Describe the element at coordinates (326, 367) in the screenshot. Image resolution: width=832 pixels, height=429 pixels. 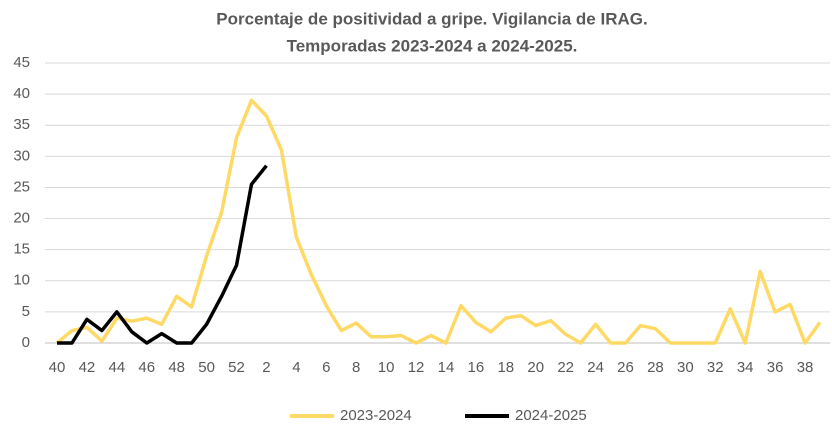
I see `x-tick-label: 6` at that location.